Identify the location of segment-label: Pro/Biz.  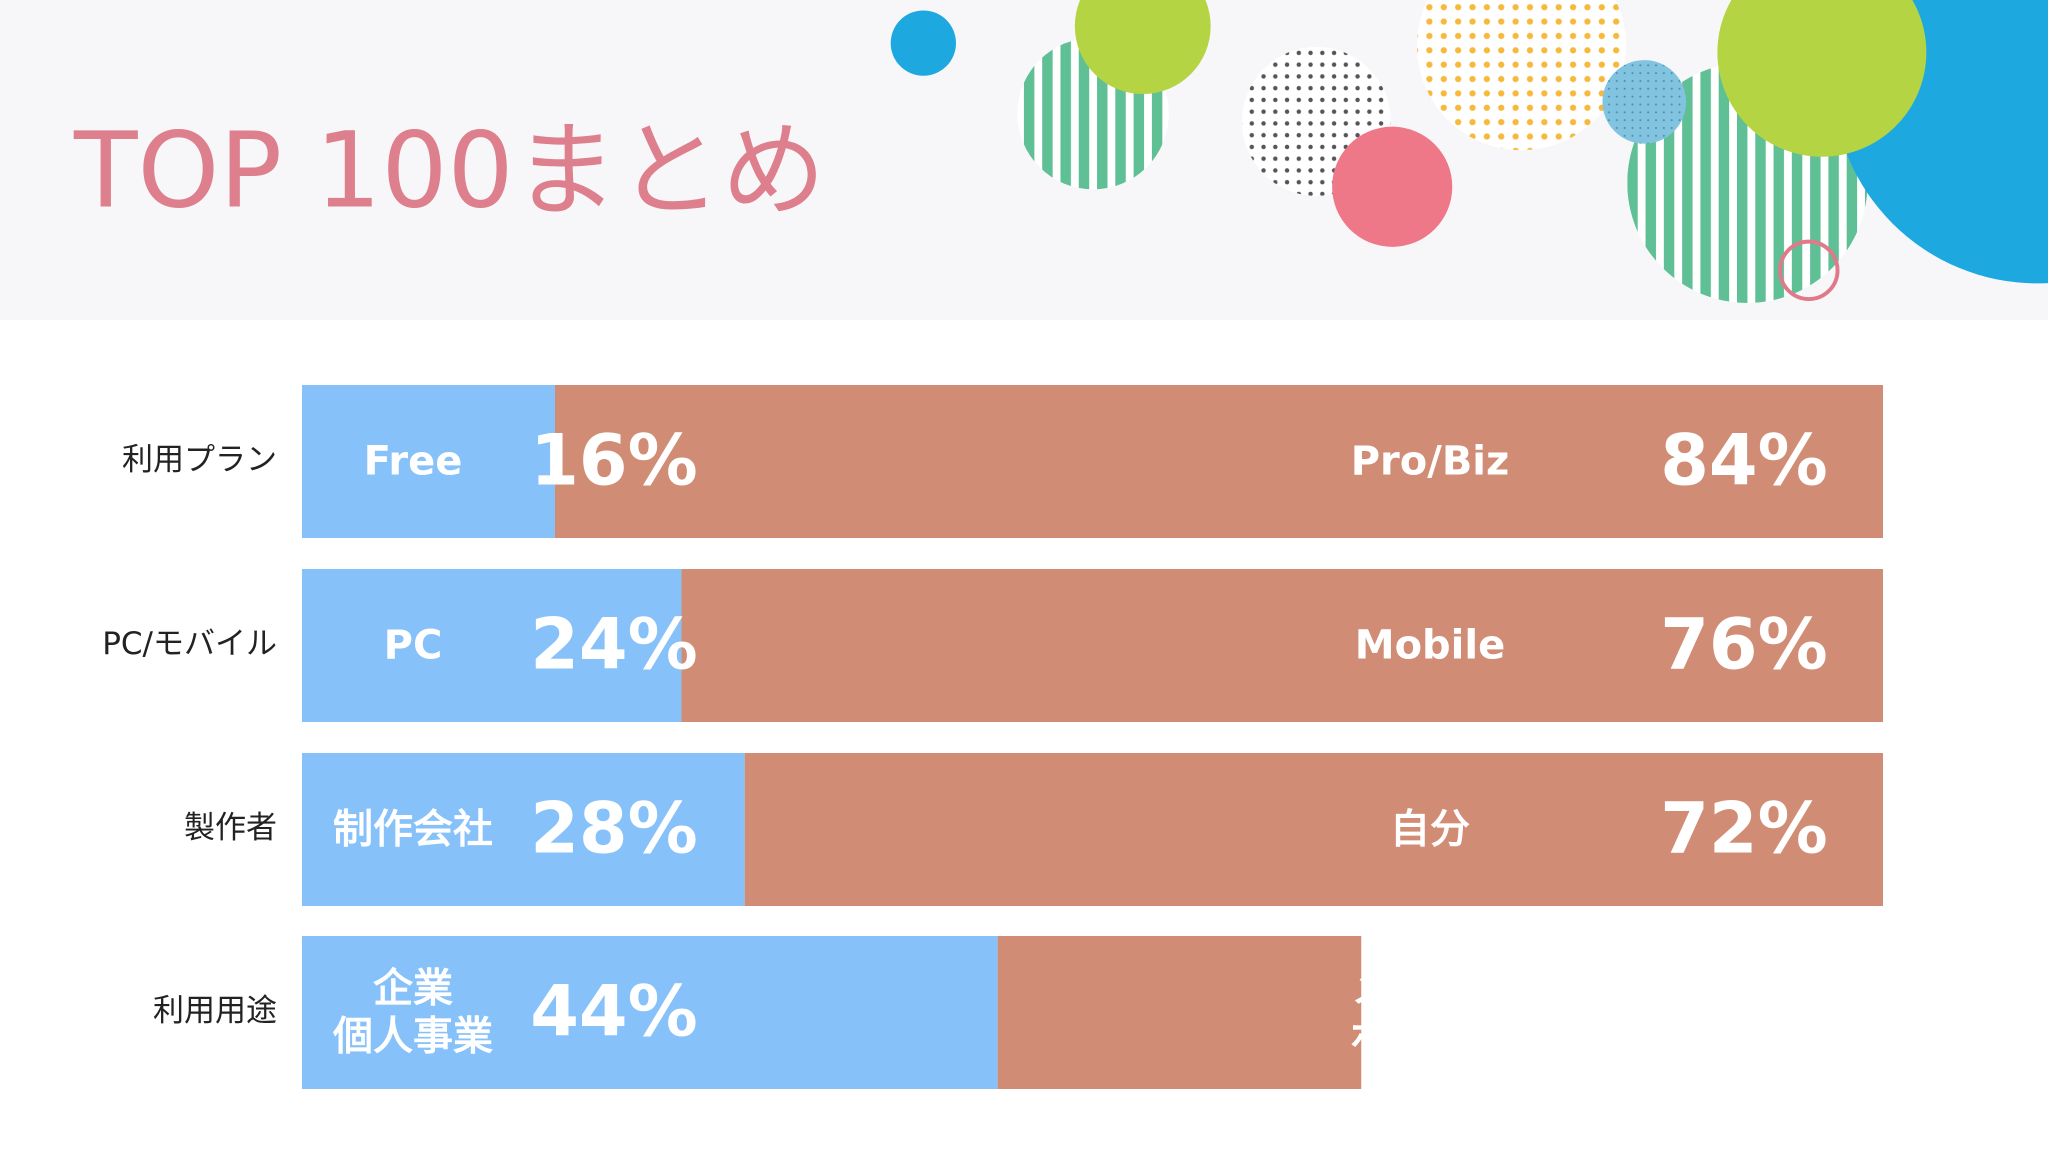
(1430, 462).